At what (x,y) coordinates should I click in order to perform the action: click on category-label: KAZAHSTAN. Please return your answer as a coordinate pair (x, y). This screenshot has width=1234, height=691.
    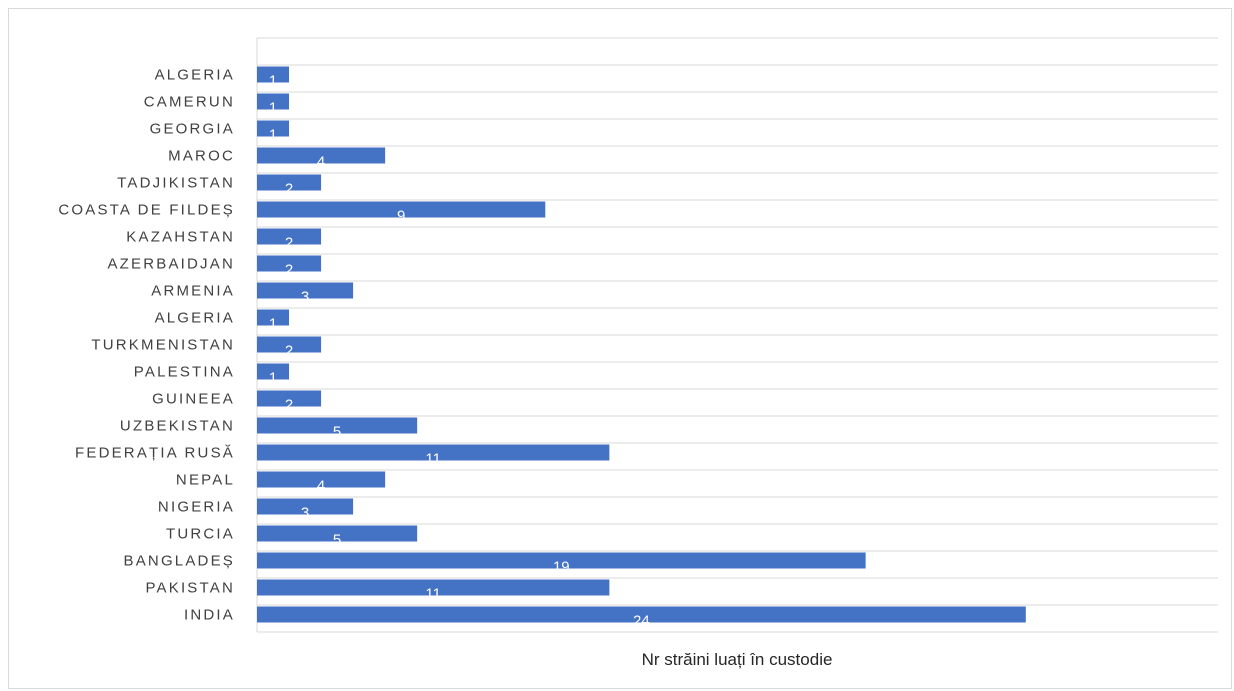
    Looking at the image, I should click on (180, 237).